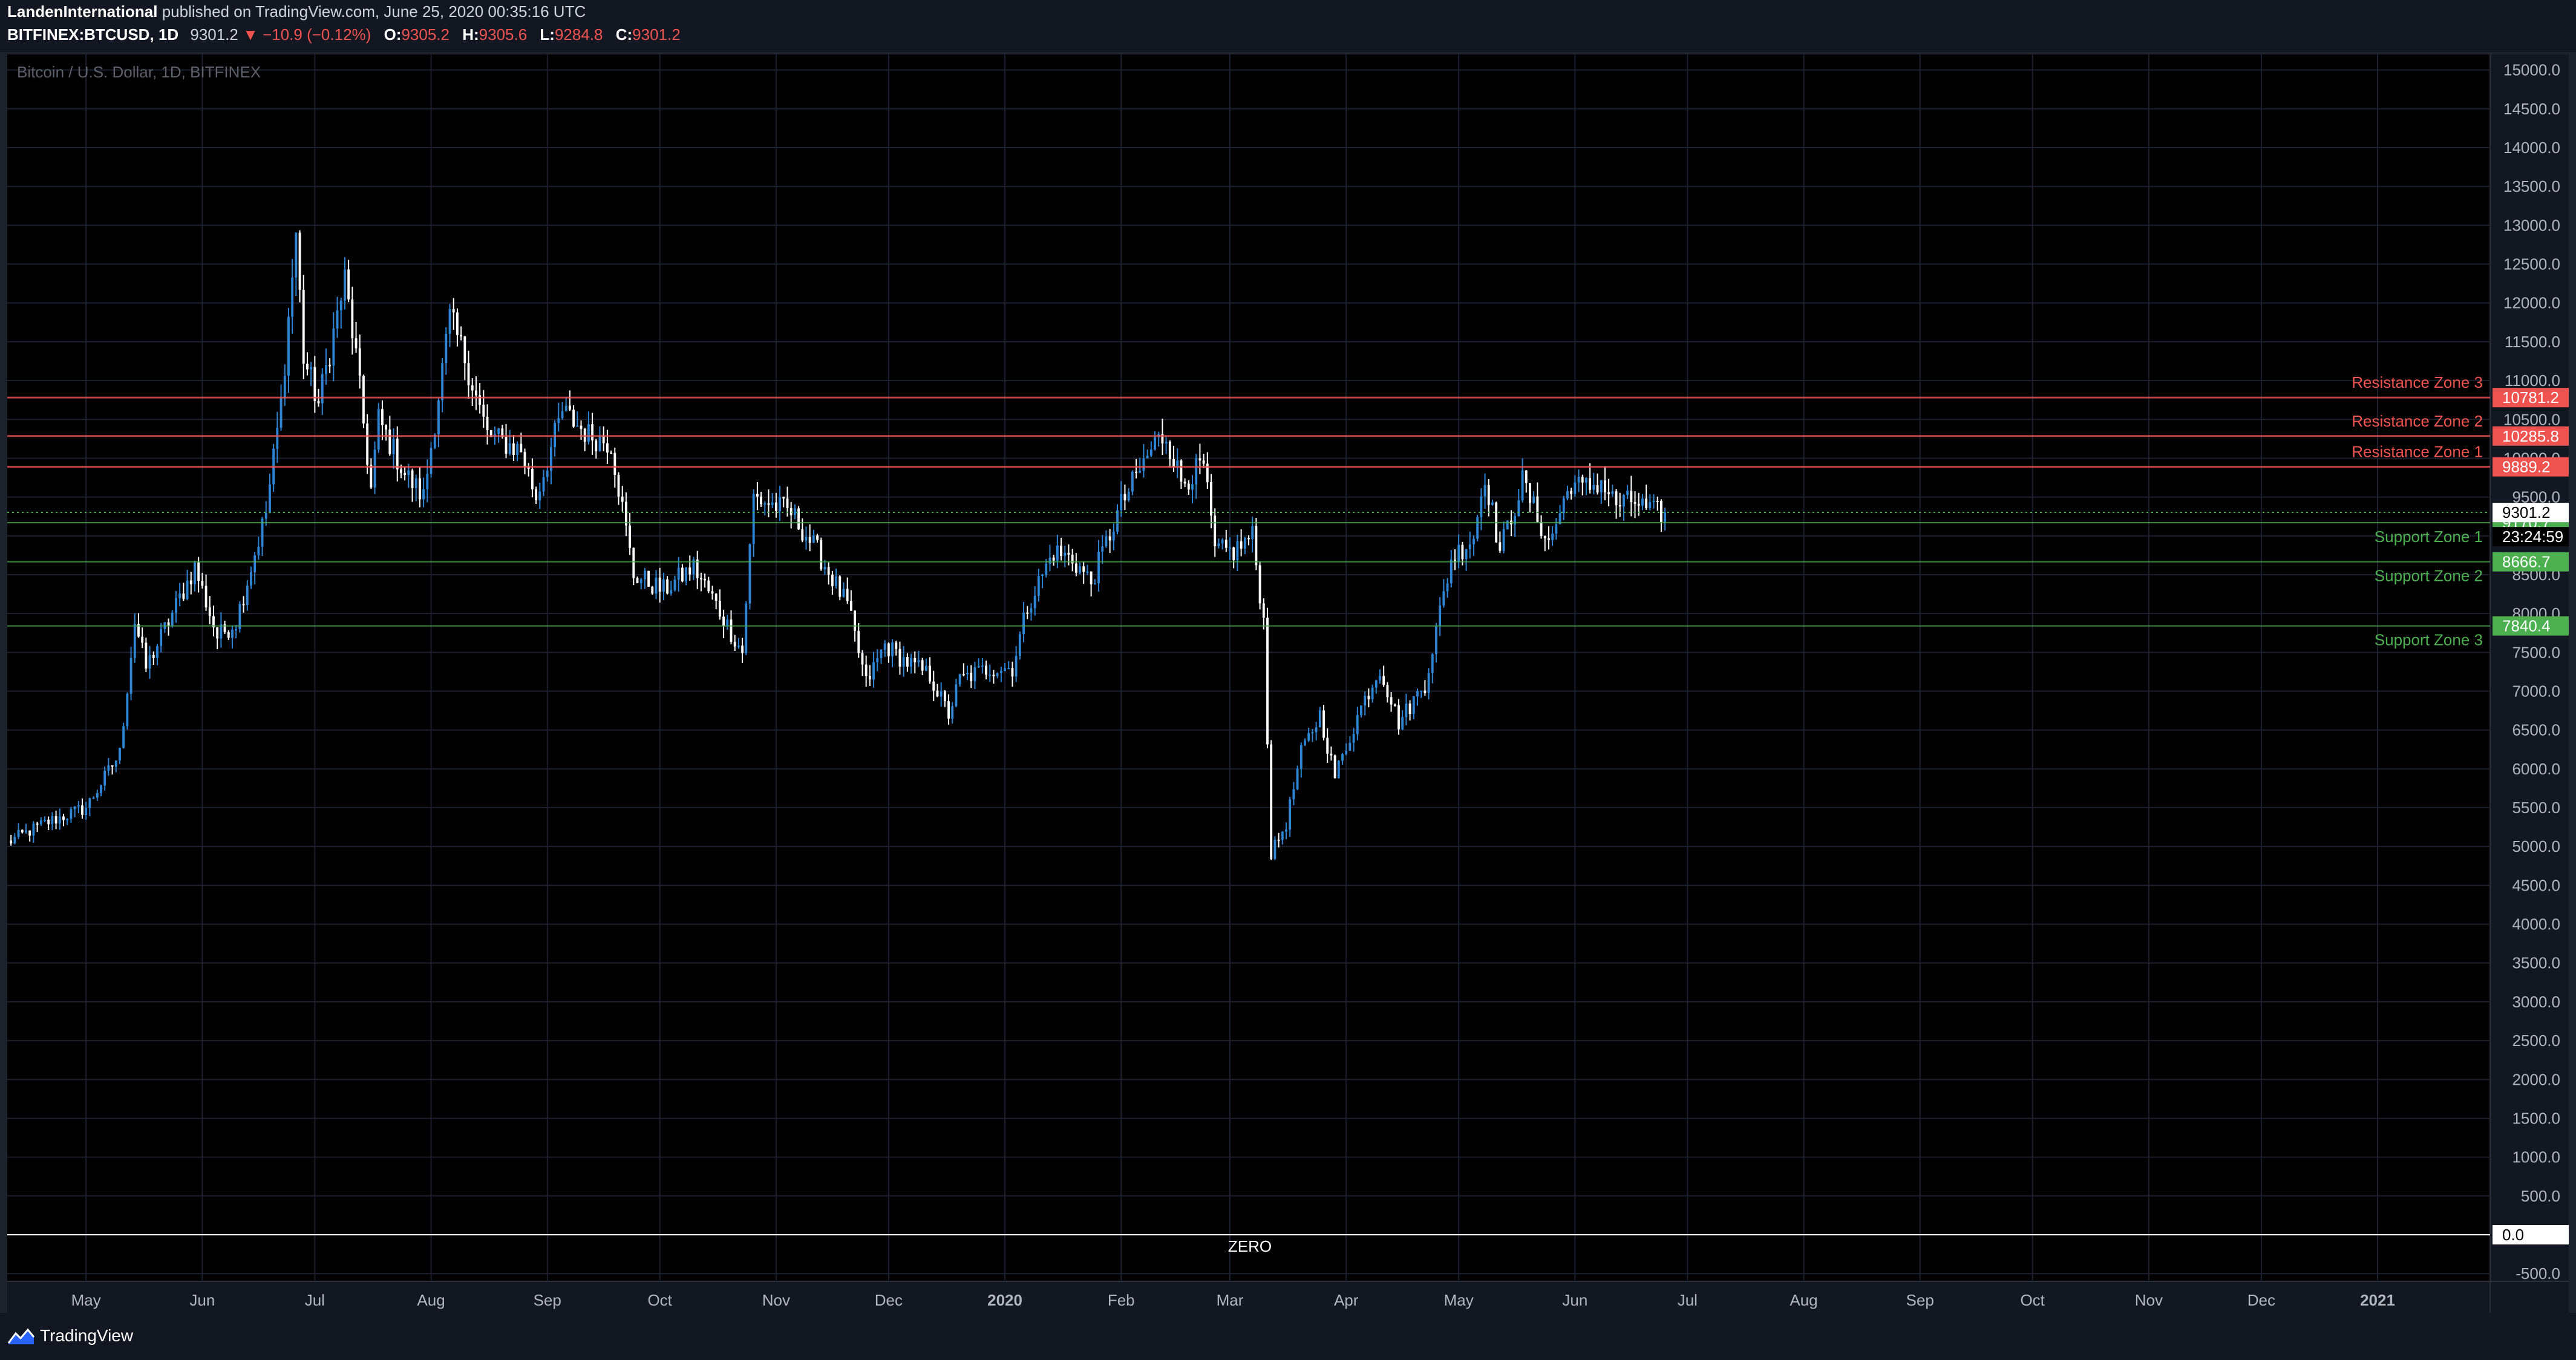 This screenshot has height=1360, width=2576. I want to click on open-label: O:, so click(393, 34).